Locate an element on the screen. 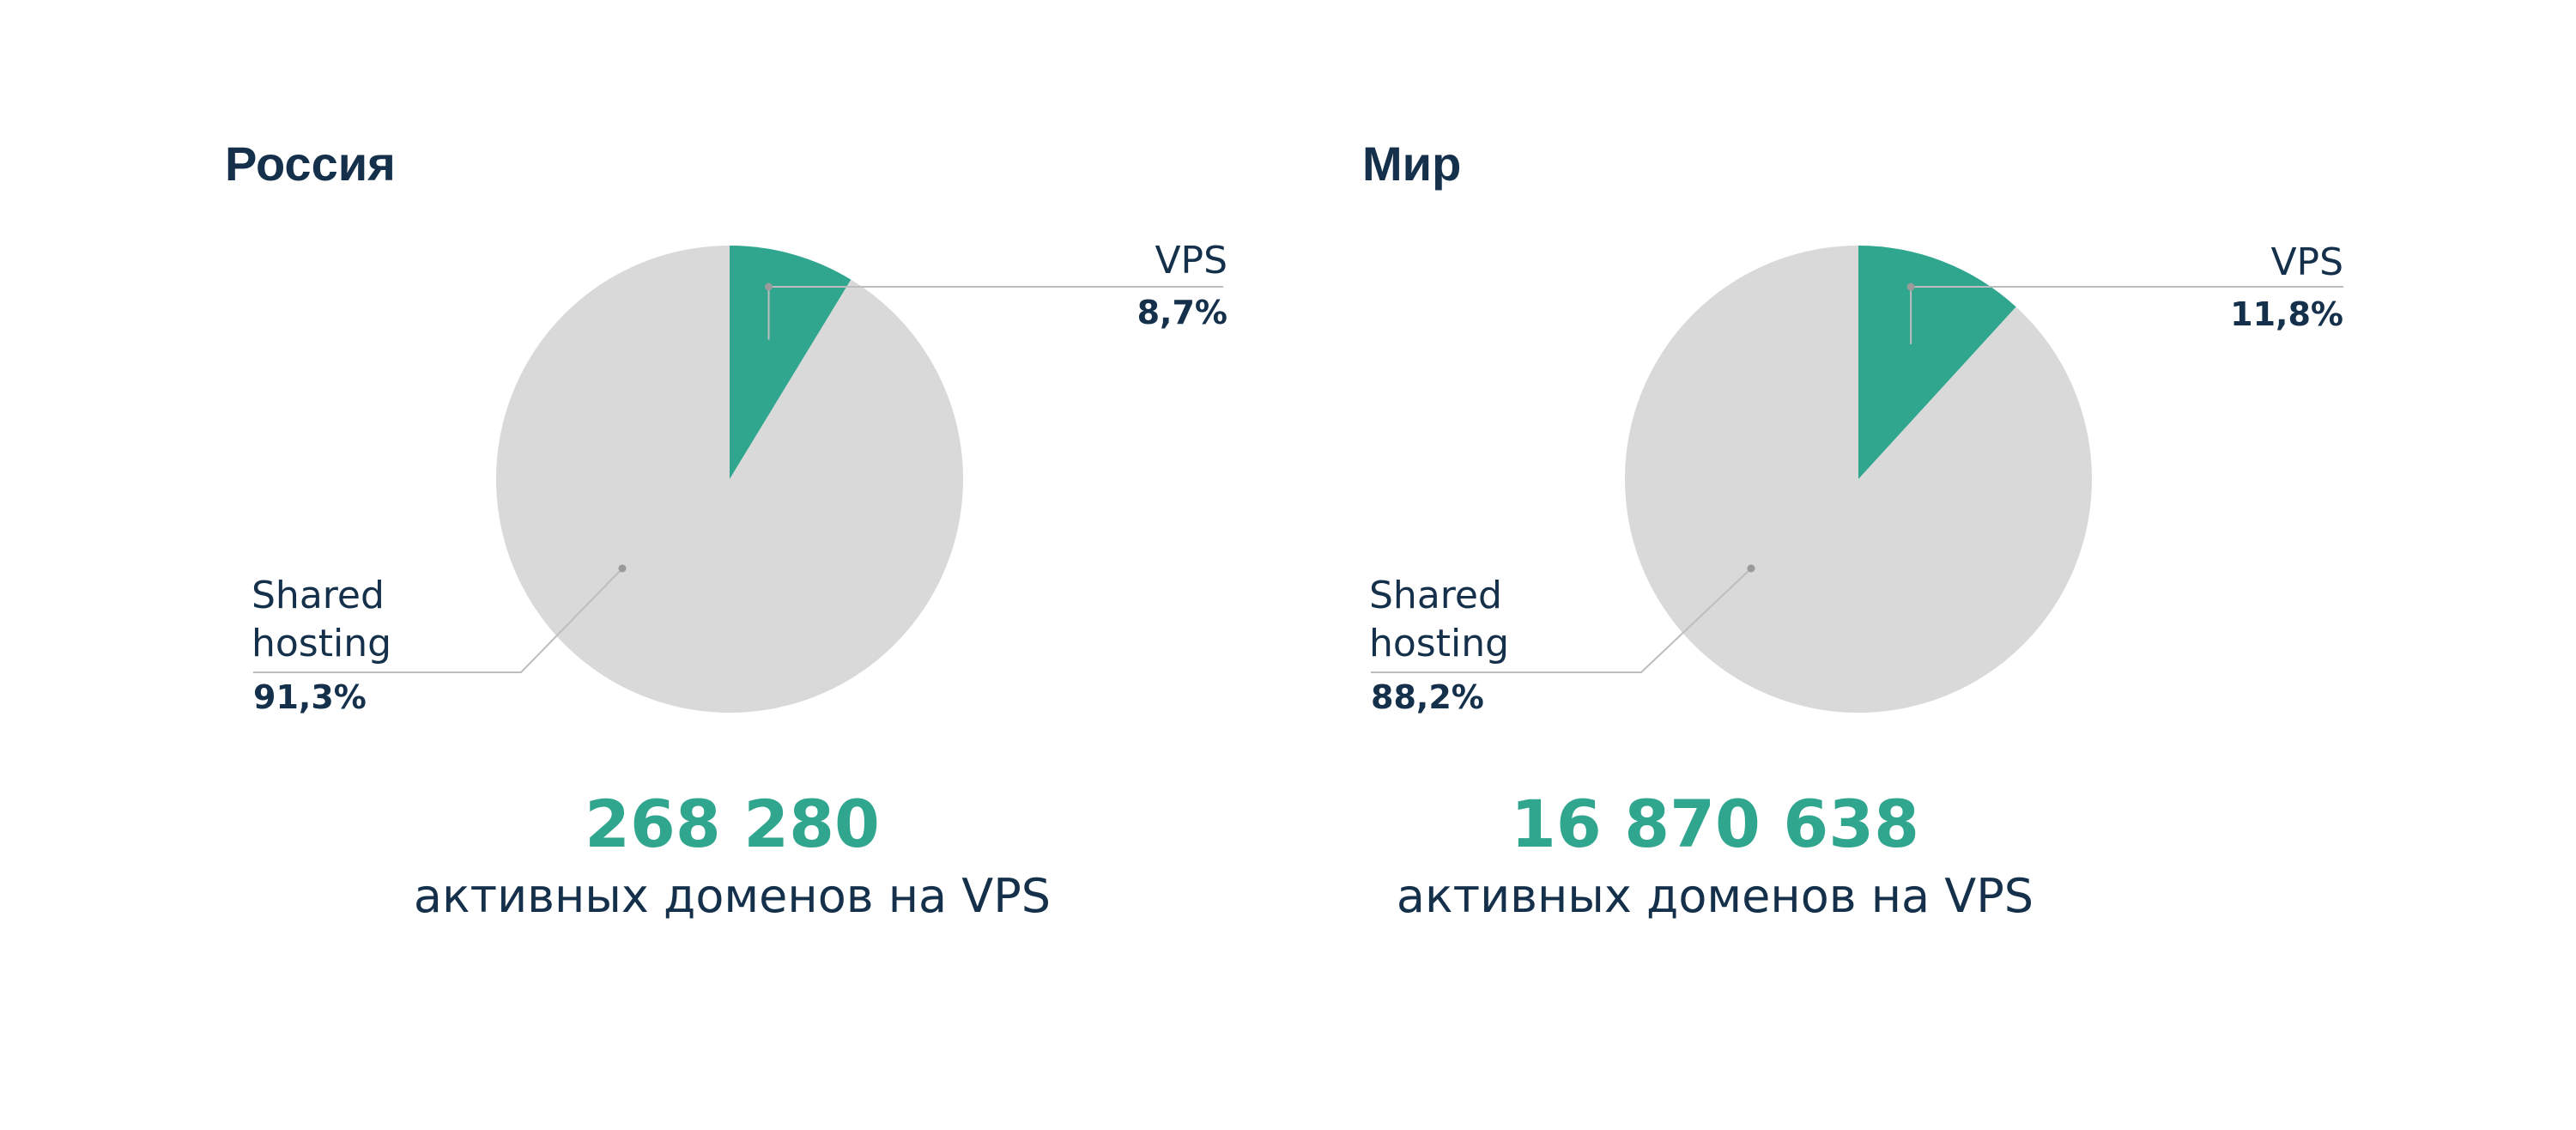 This screenshot has height=1130, width=2576. chart-title: Россия is located at coordinates (310, 164).